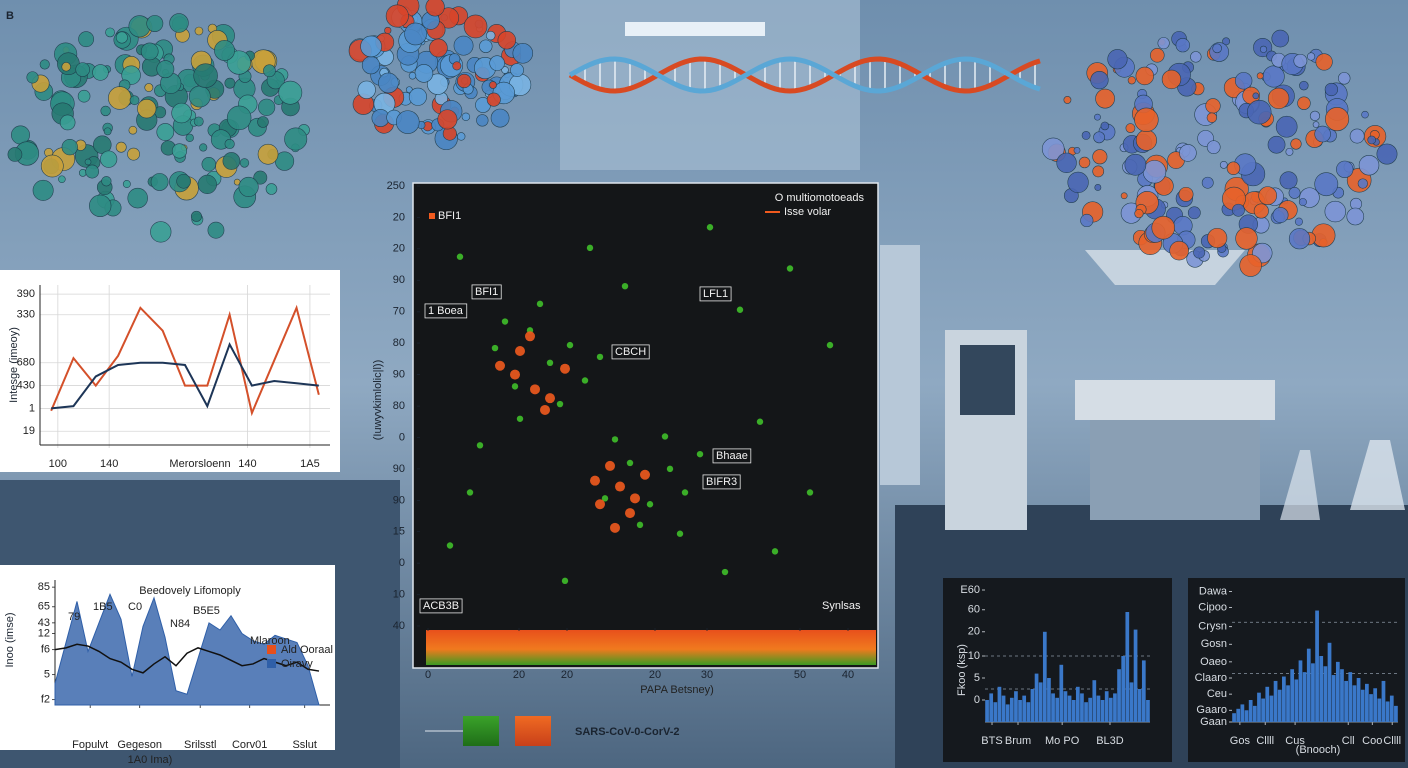 This screenshot has width=1408, height=768. I want to click on caption-swatch, so click(533, 731).